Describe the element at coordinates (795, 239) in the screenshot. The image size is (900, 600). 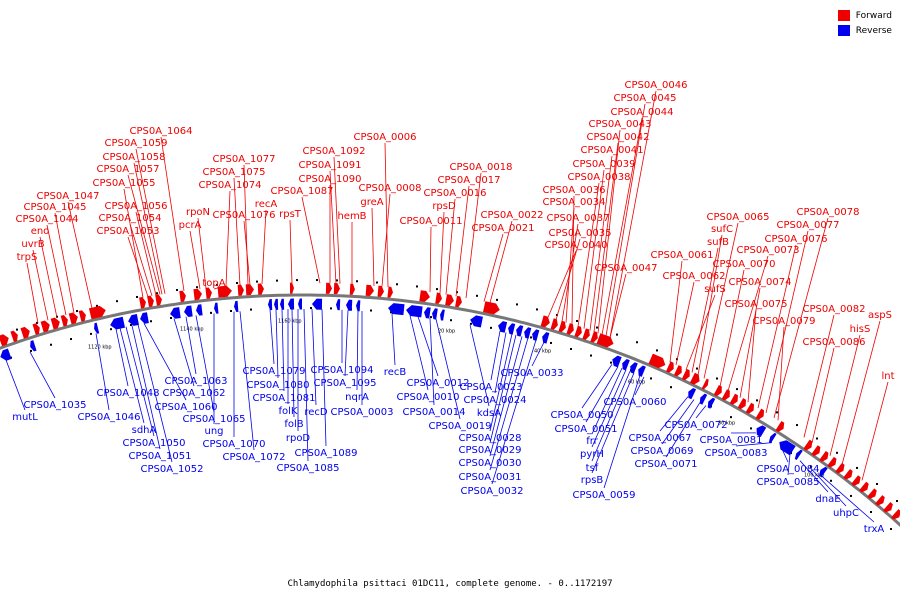
I see `gene-label: CPS0A_0076` at that location.